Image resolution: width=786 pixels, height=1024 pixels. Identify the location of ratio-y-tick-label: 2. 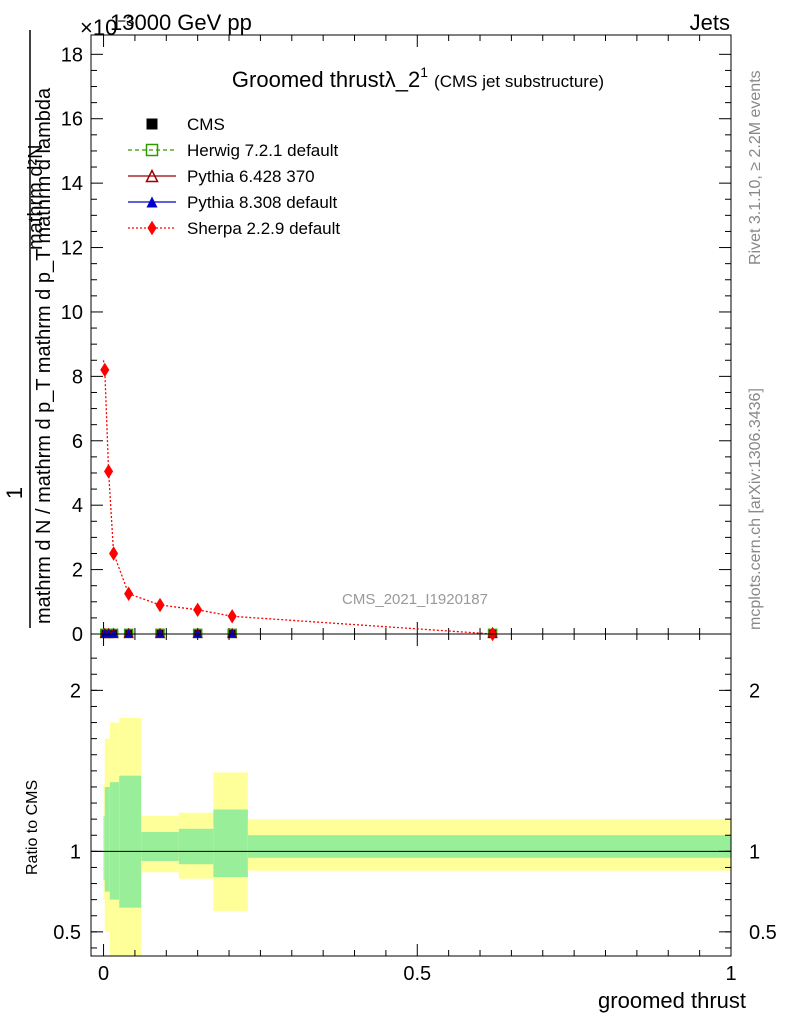
(75, 691).